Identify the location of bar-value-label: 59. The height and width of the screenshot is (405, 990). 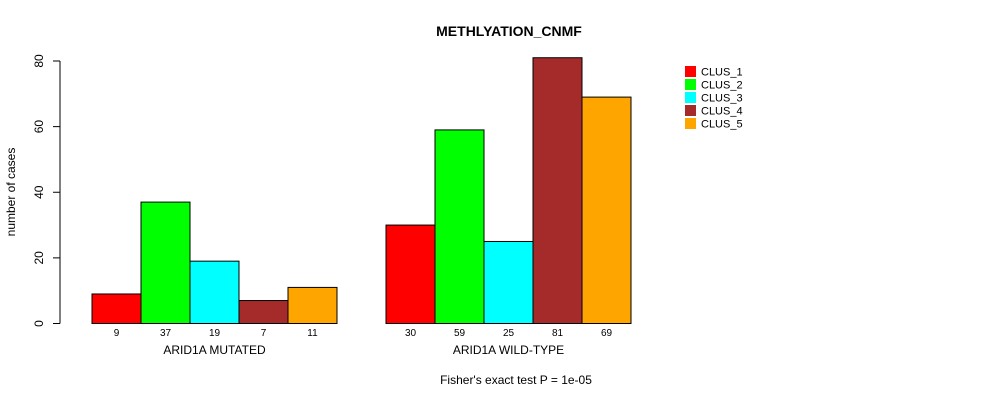
(460, 333).